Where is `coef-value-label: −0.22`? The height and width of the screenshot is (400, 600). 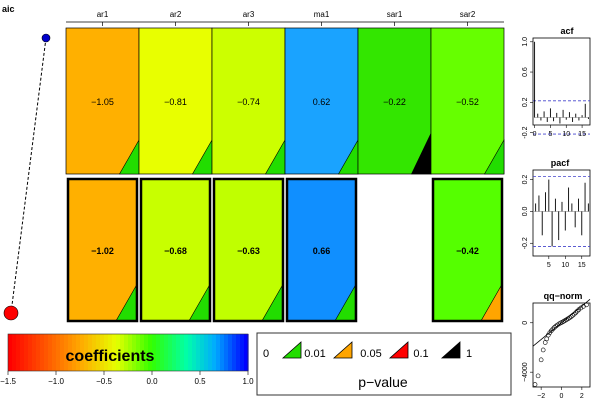 coef-value-label: −0.22 is located at coordinates (394, 102).